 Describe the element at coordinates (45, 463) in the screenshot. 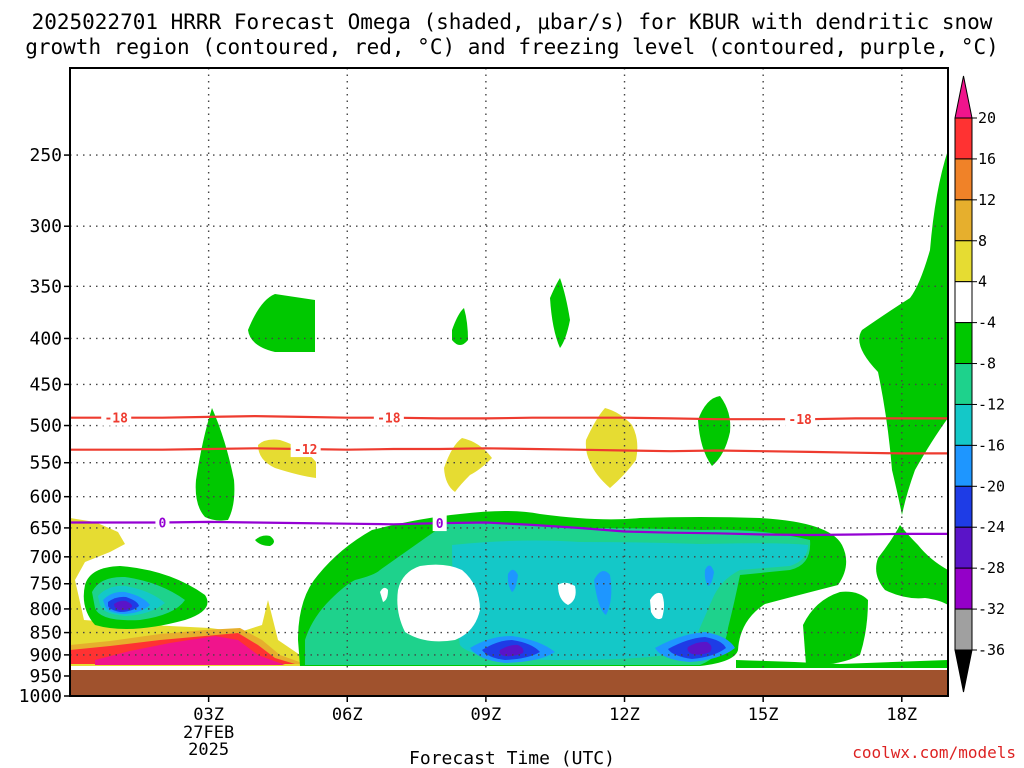

I see `y-tick-label: 550` at that location.